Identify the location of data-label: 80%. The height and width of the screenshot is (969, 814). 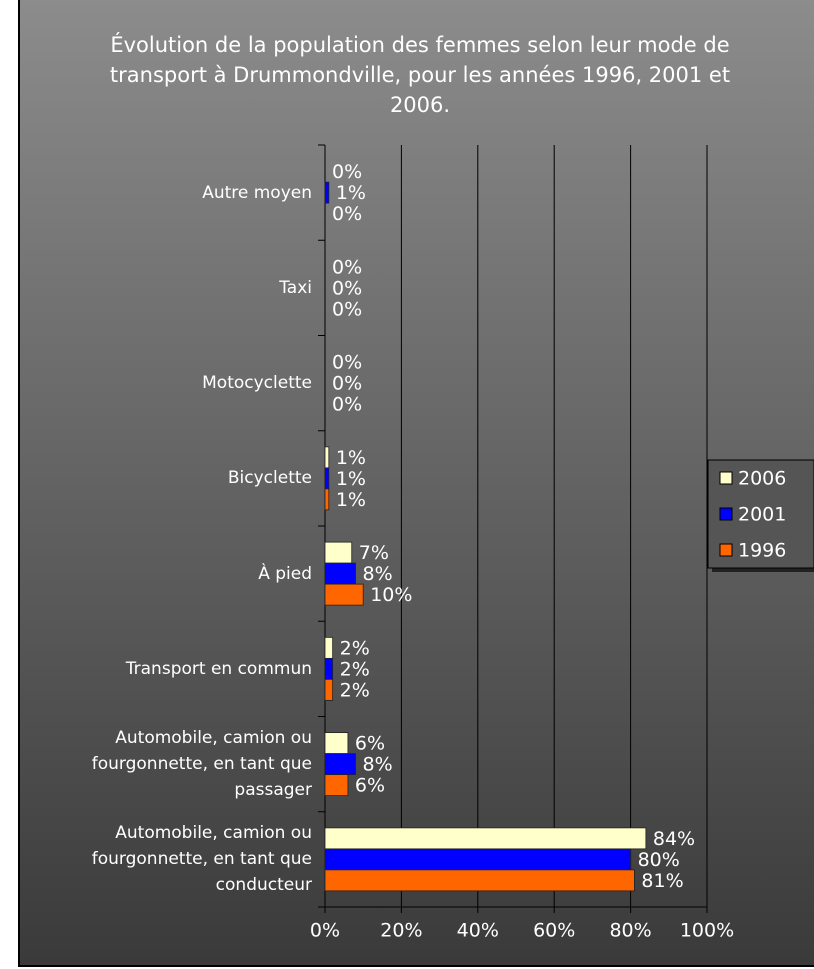
(659, 860).